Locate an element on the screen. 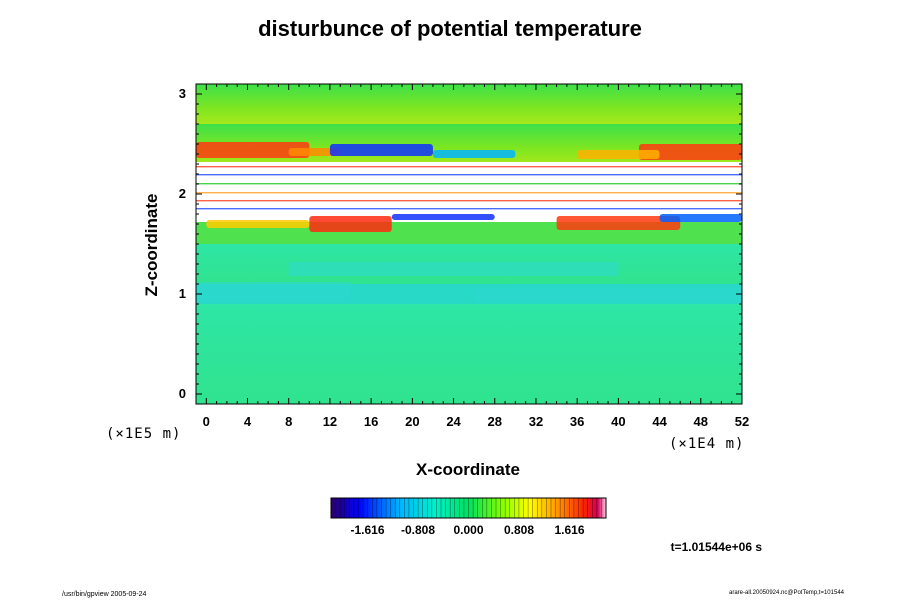 Image resolution: width=900 pixels, height=600 pixels. x-axis-label: X-coordinate is located at coordinates (468, 469).